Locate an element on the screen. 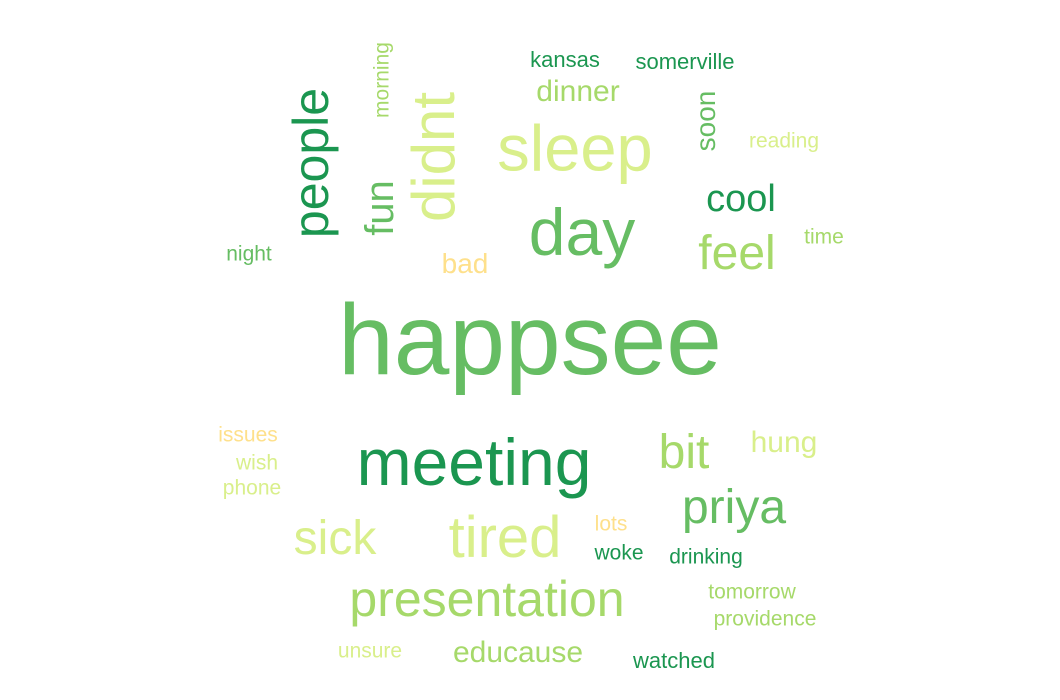  word-tired: tired is located at coordinates (505, 537).